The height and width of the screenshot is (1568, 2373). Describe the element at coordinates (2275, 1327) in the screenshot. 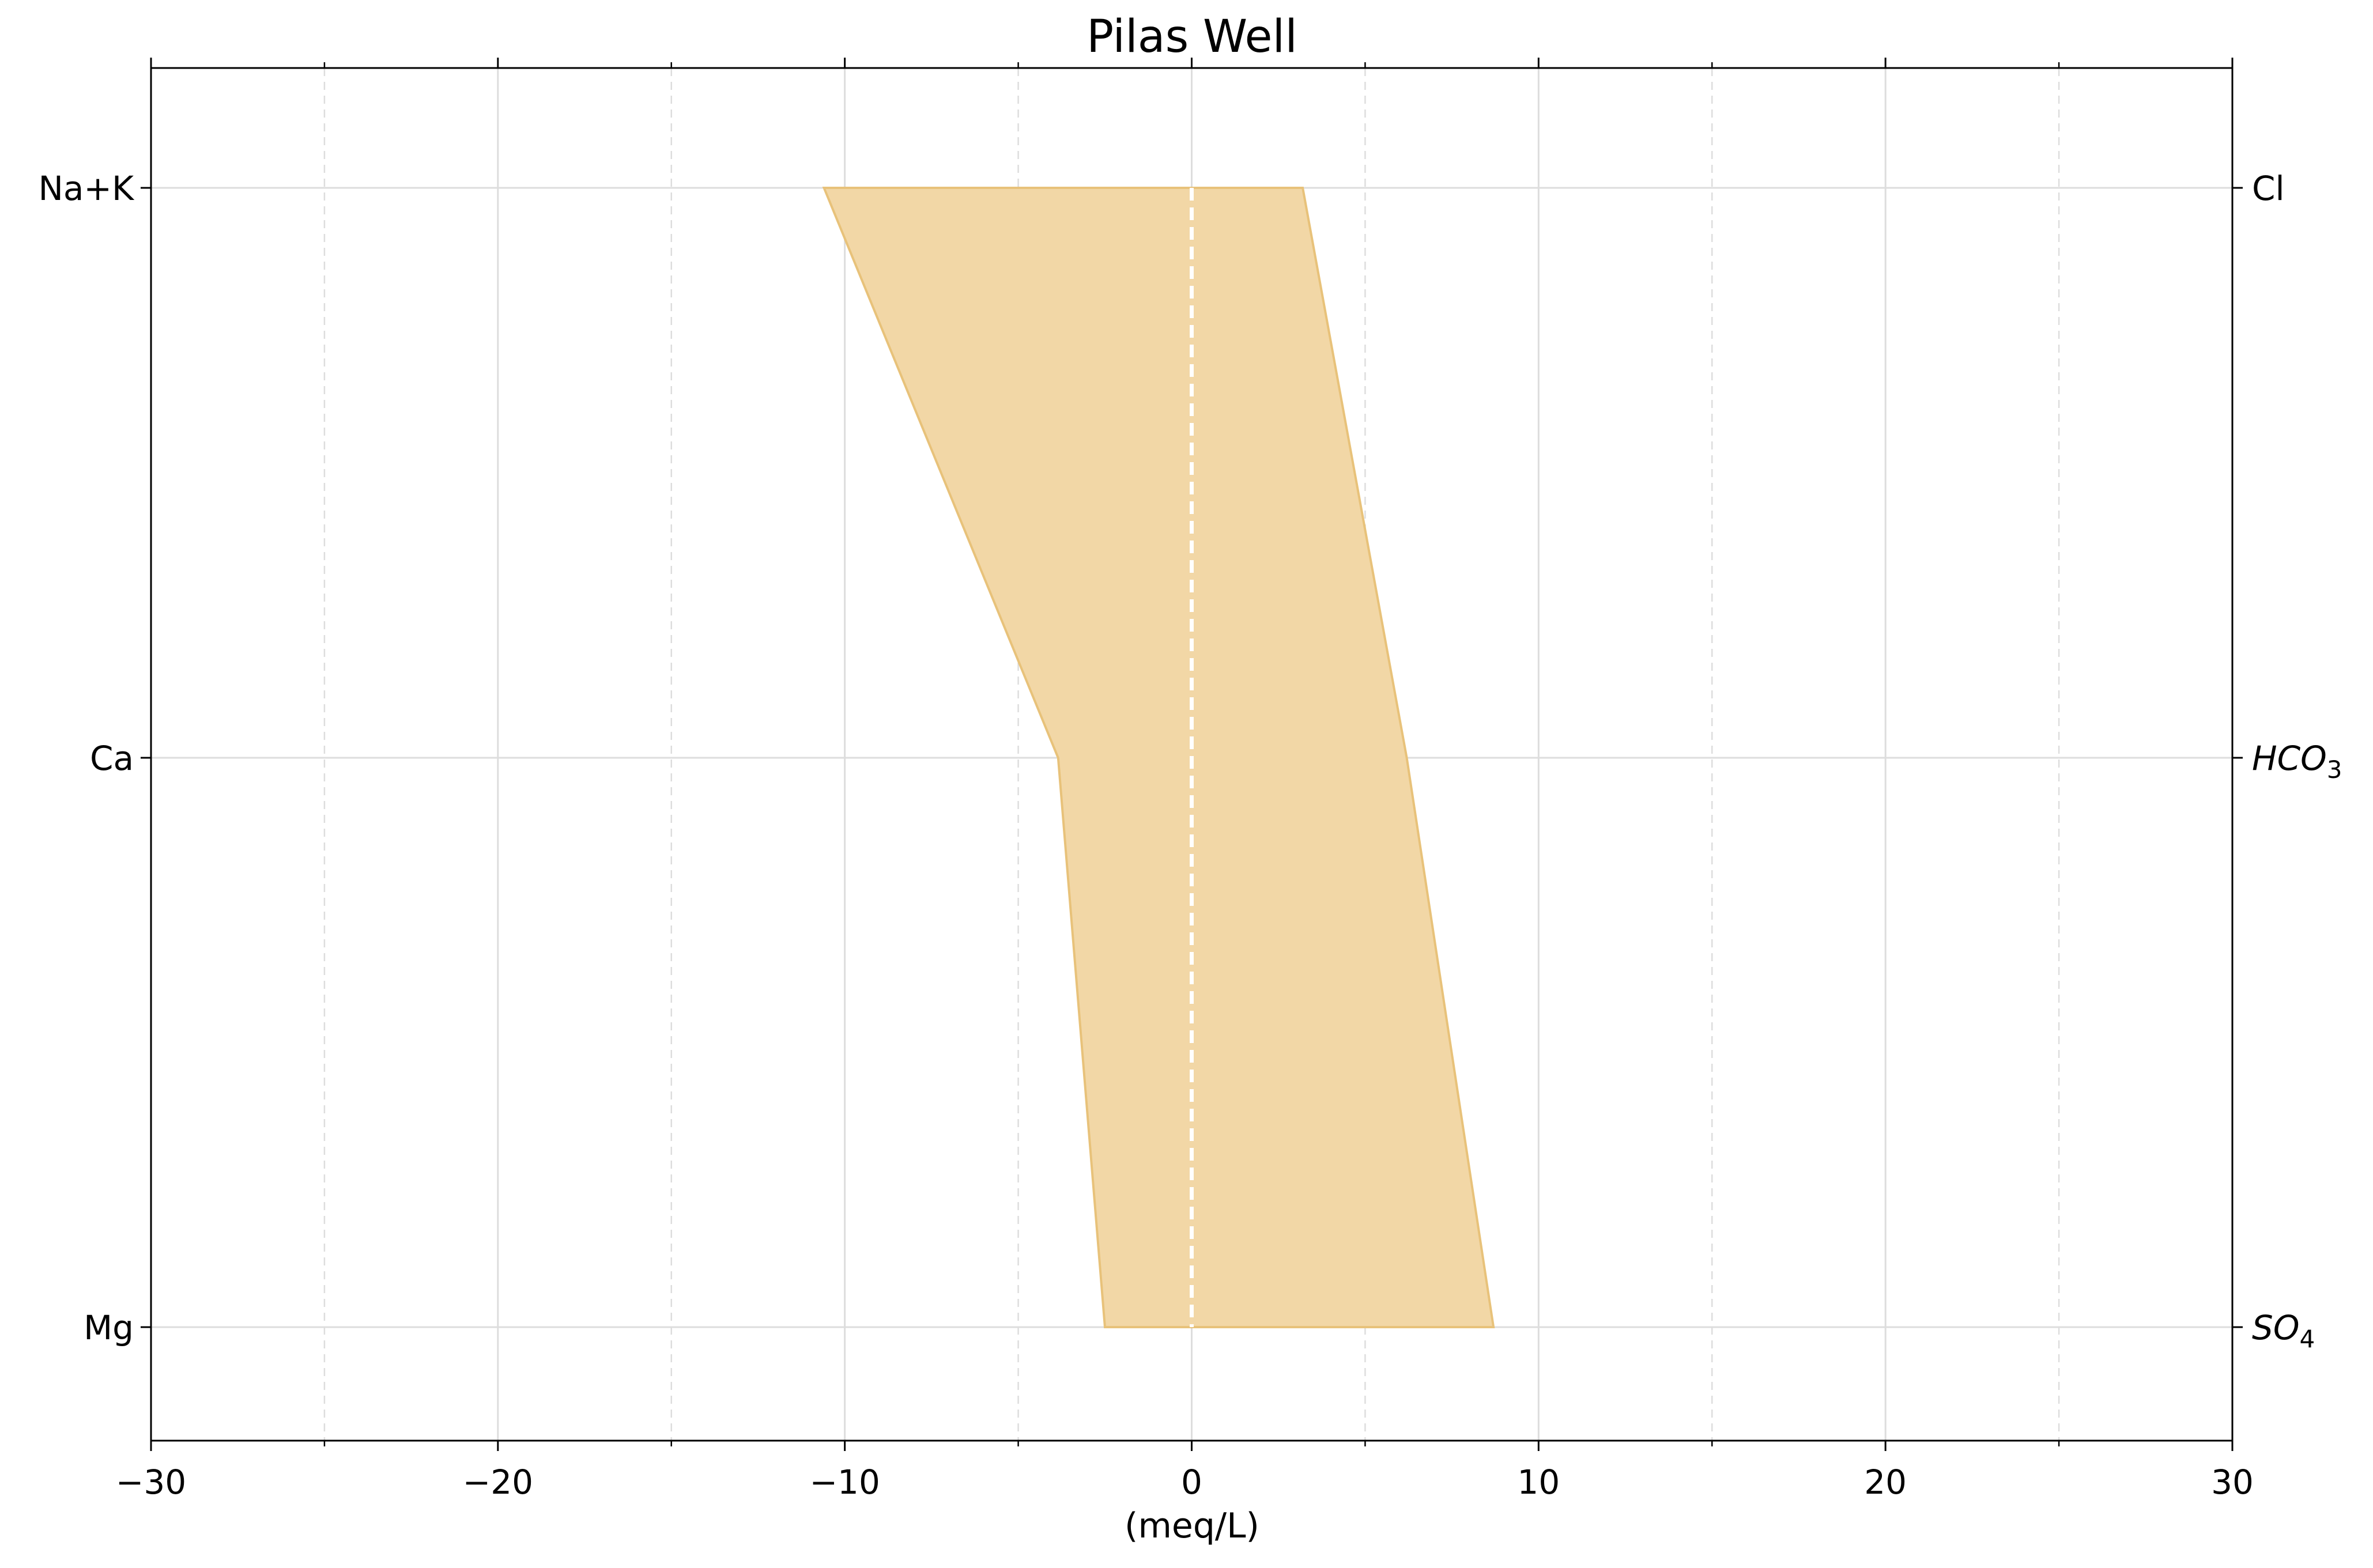

I see `anion-label-base: SO` at that location.